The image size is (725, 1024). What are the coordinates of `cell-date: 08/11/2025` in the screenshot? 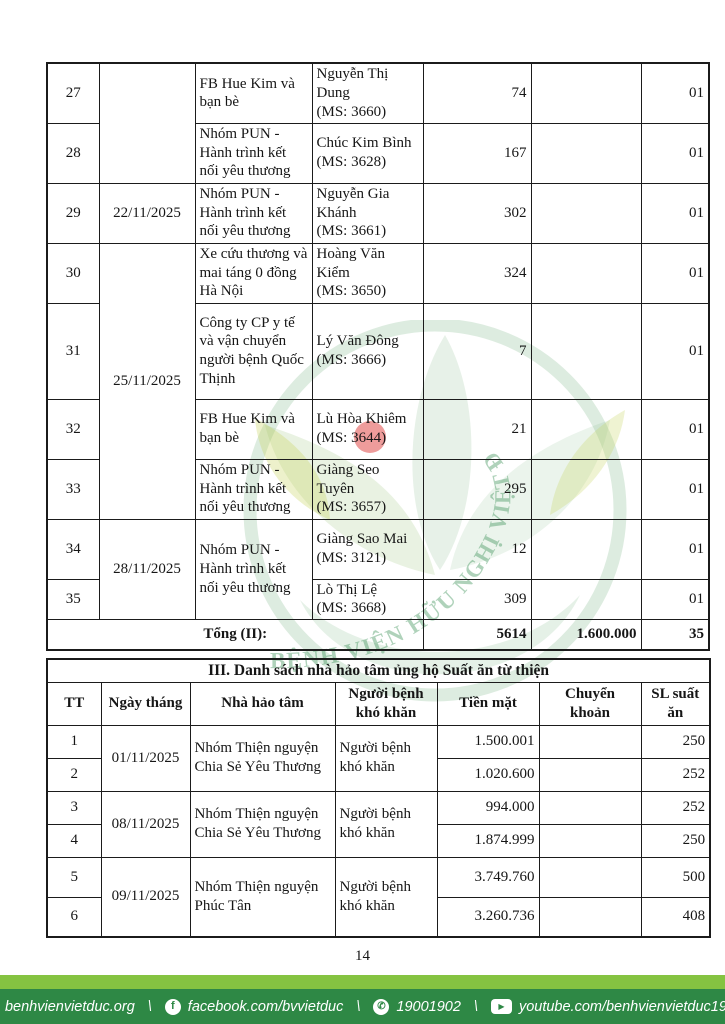 It's located at (145, 824).